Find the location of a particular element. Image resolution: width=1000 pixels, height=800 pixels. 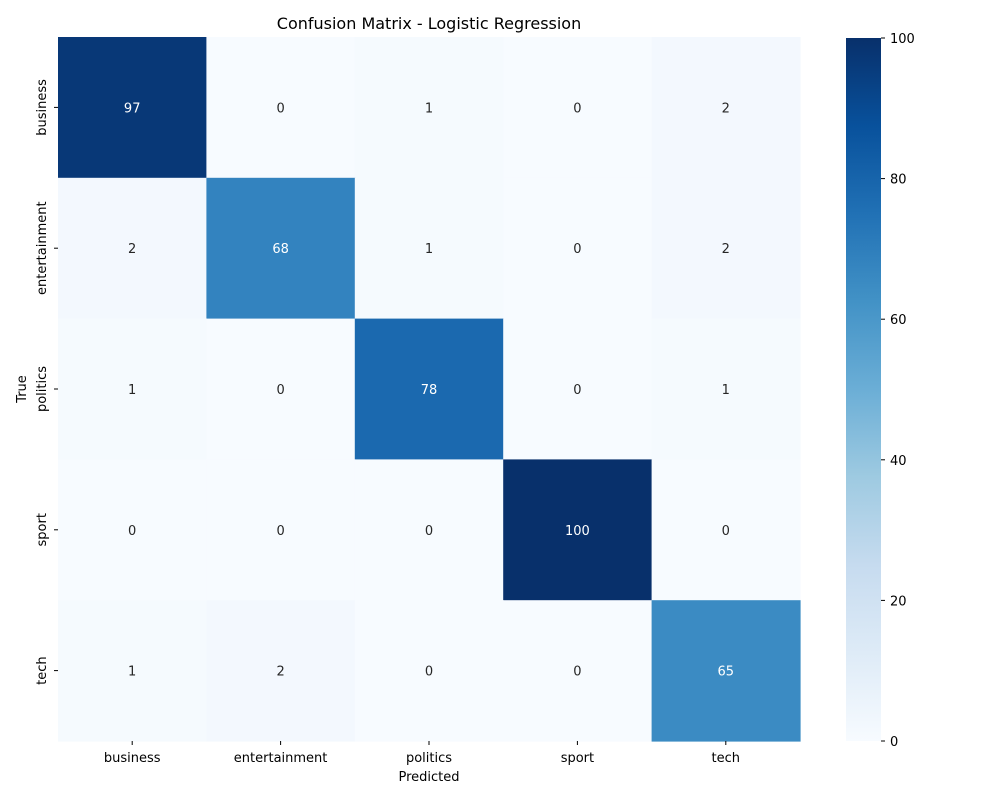

cell-value-label: 78 is located at coordinates (429, 390).